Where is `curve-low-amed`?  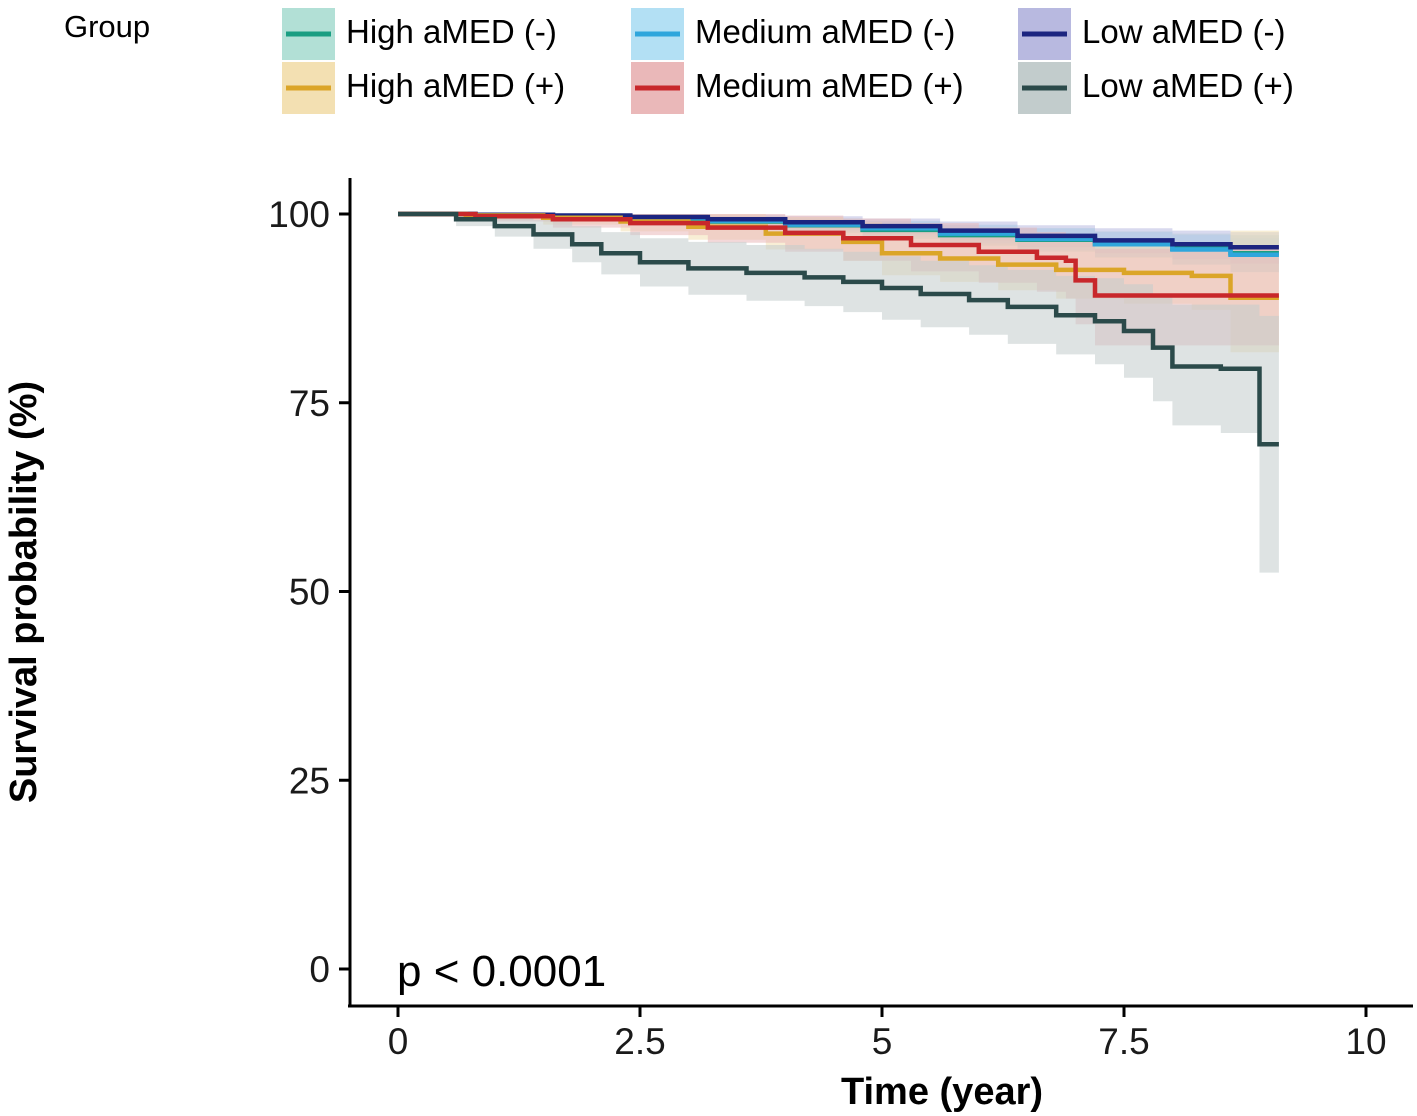 curve-low-amed is located at coordinates (838, 329).